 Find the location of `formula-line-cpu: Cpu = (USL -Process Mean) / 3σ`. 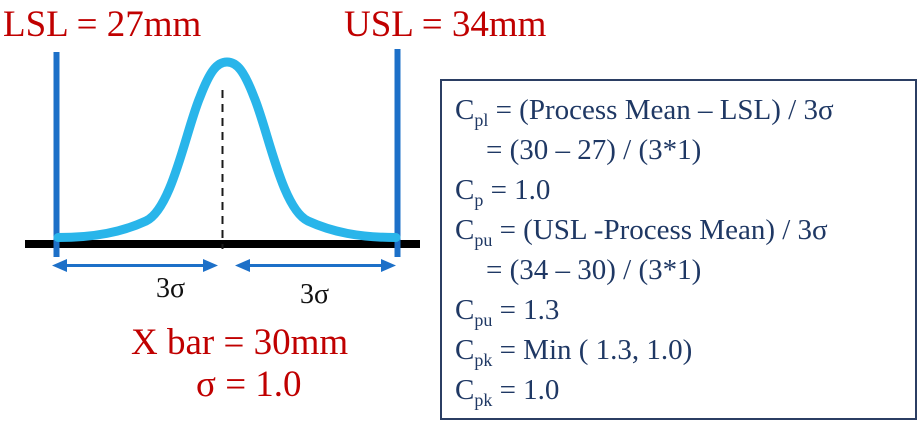

formula-line-cpu: Cpu = (USL -Process Mean) / 3σ is located at coordinates (685, 230).